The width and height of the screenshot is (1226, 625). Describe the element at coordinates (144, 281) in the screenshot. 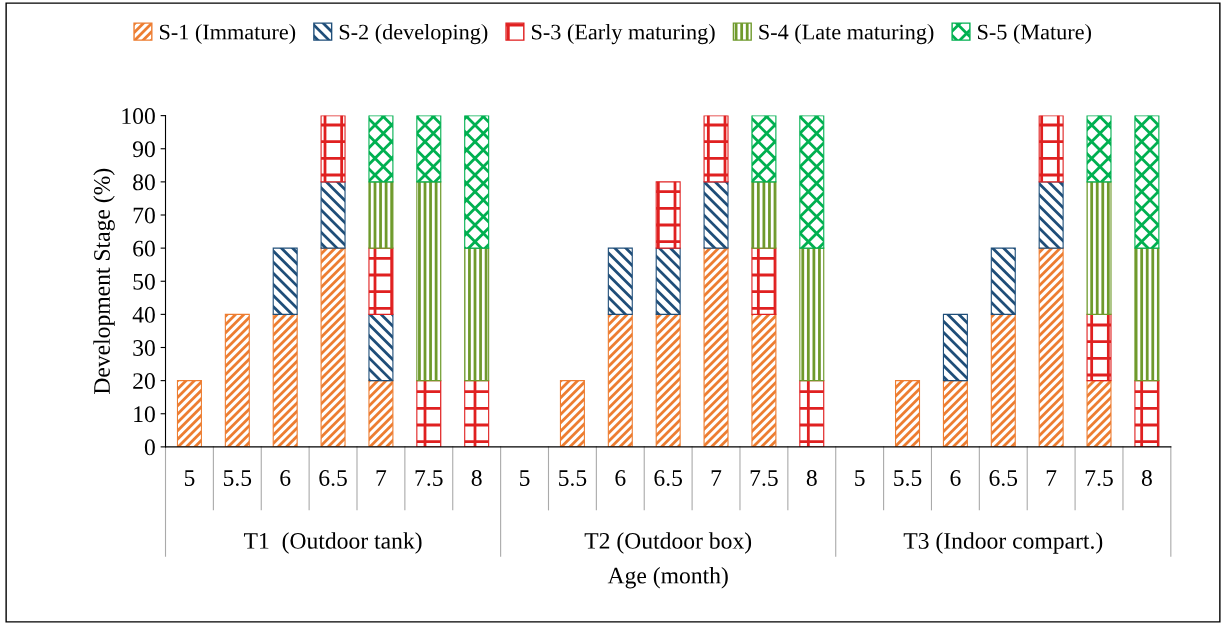

I see `y-tick-label: 50` at that location.